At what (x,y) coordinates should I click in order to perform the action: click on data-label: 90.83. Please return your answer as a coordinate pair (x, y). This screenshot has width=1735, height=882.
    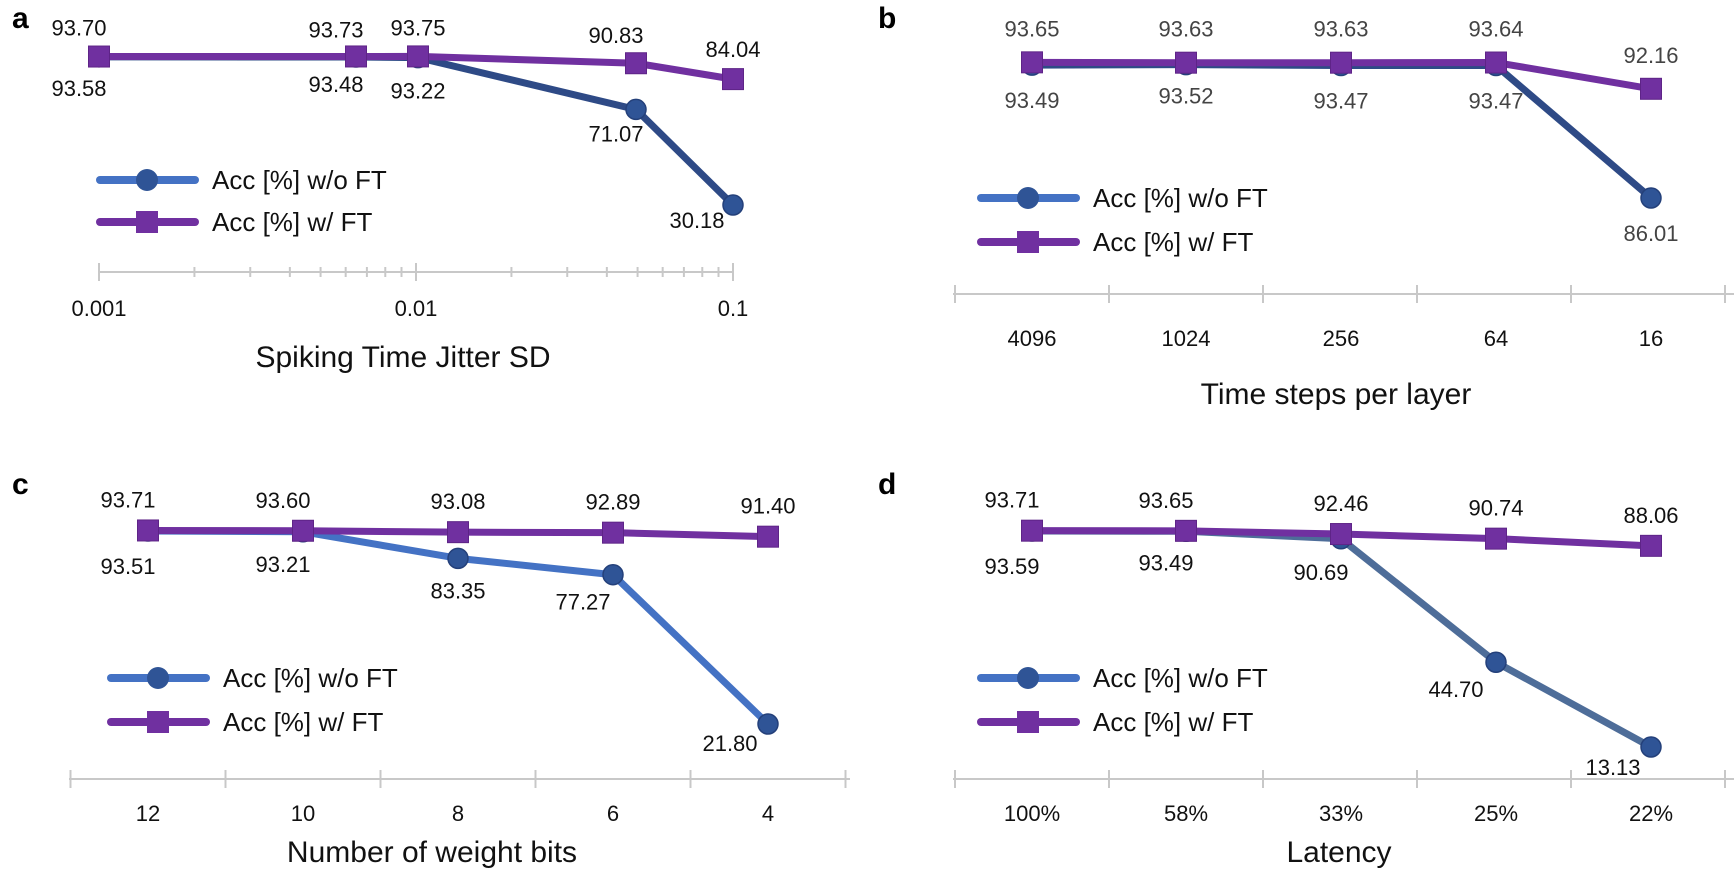
    Looking at the image, I should click on (615, 35).